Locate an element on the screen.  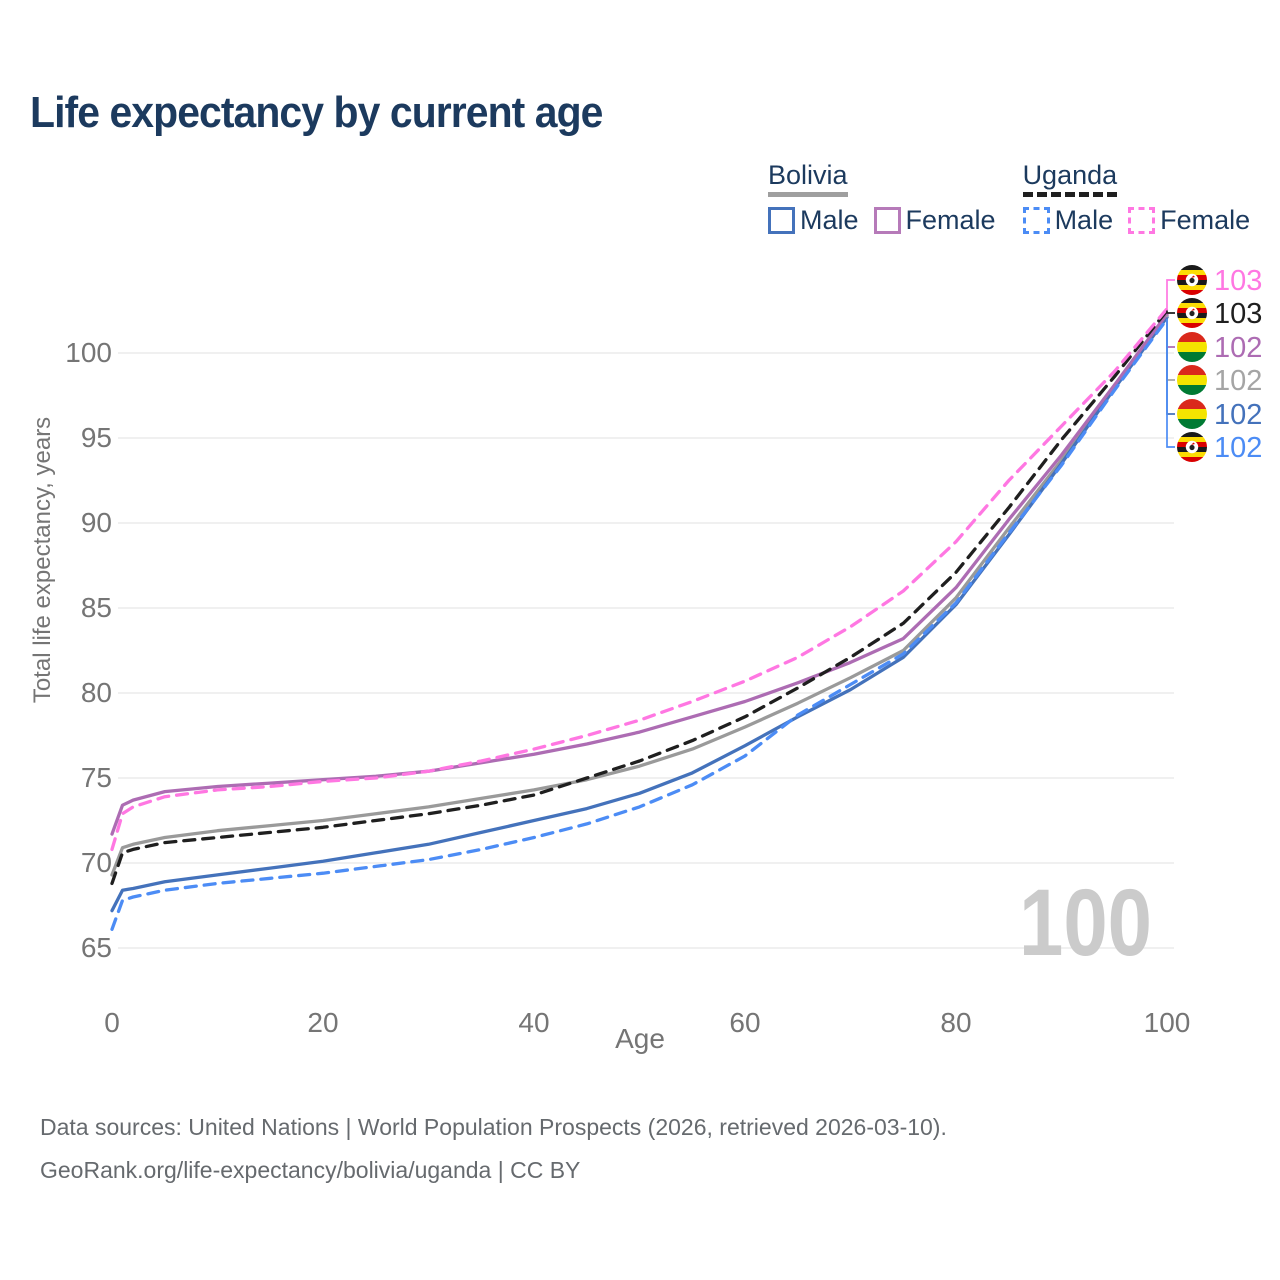
x-tick-label: 40 is located at coordinates (533, 1022).